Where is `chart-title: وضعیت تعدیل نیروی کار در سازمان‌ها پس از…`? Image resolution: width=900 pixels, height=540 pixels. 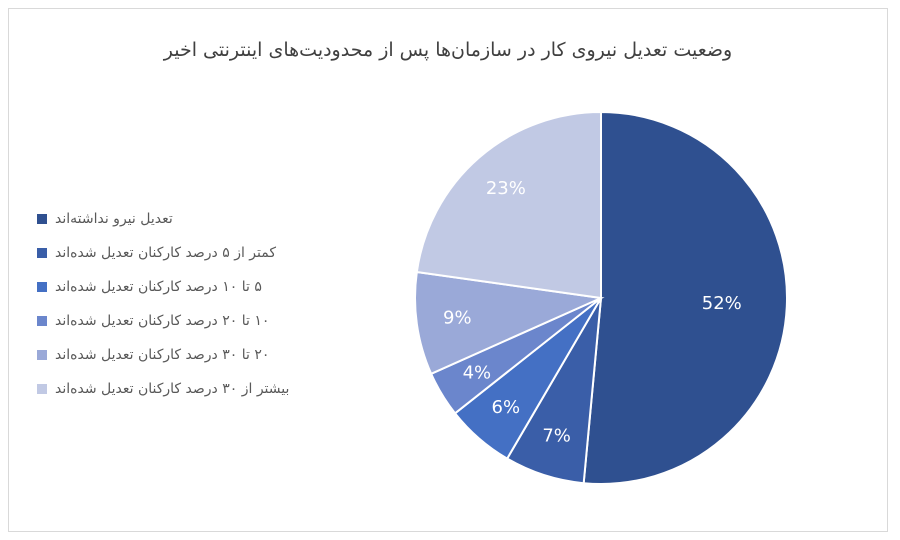 chart-title: وضعیت تعدیل نیروی کار در سازمان‌ها پس از… is located at coordinates (448, 50).